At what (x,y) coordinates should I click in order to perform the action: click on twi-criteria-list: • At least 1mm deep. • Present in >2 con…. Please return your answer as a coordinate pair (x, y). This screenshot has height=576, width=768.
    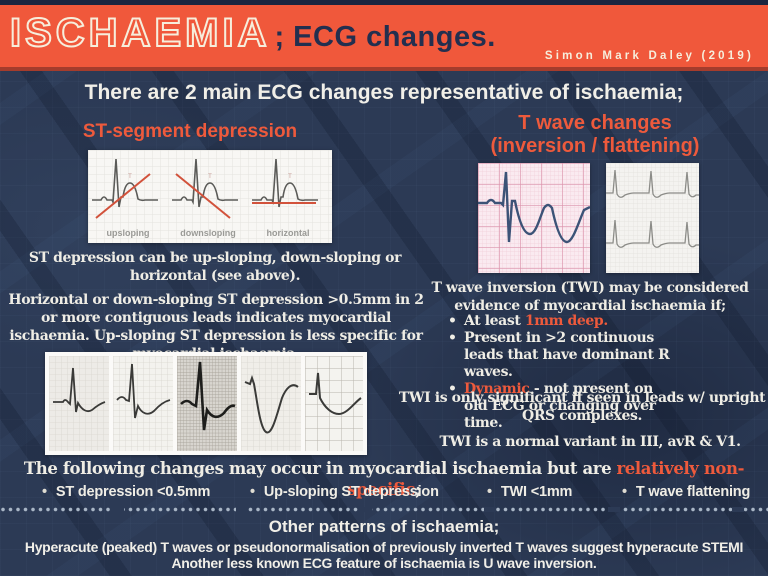
    Looking at the image, I should click on (598, 372).